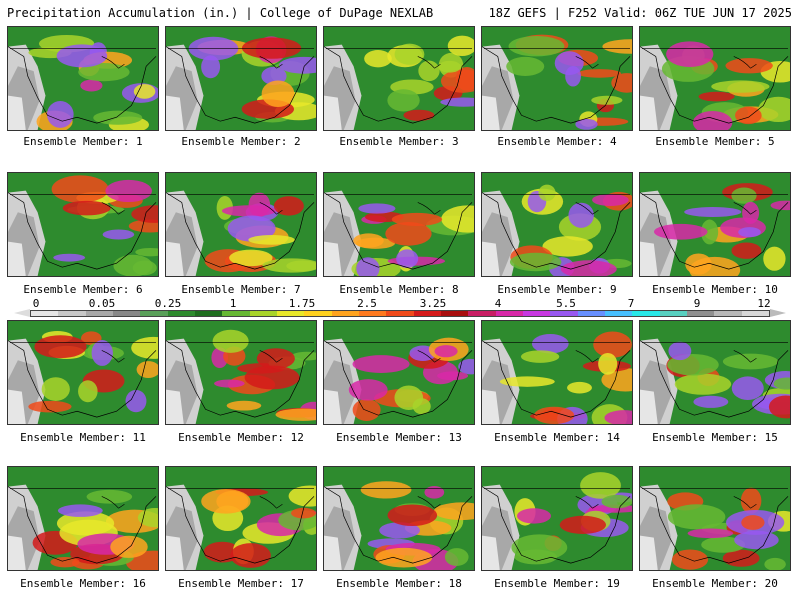  What do you see at coordinates (715, 289) in the screenshot?
I see `ensemble-member-label: Ensemble Member: 10` at bounding box center [715, 289].